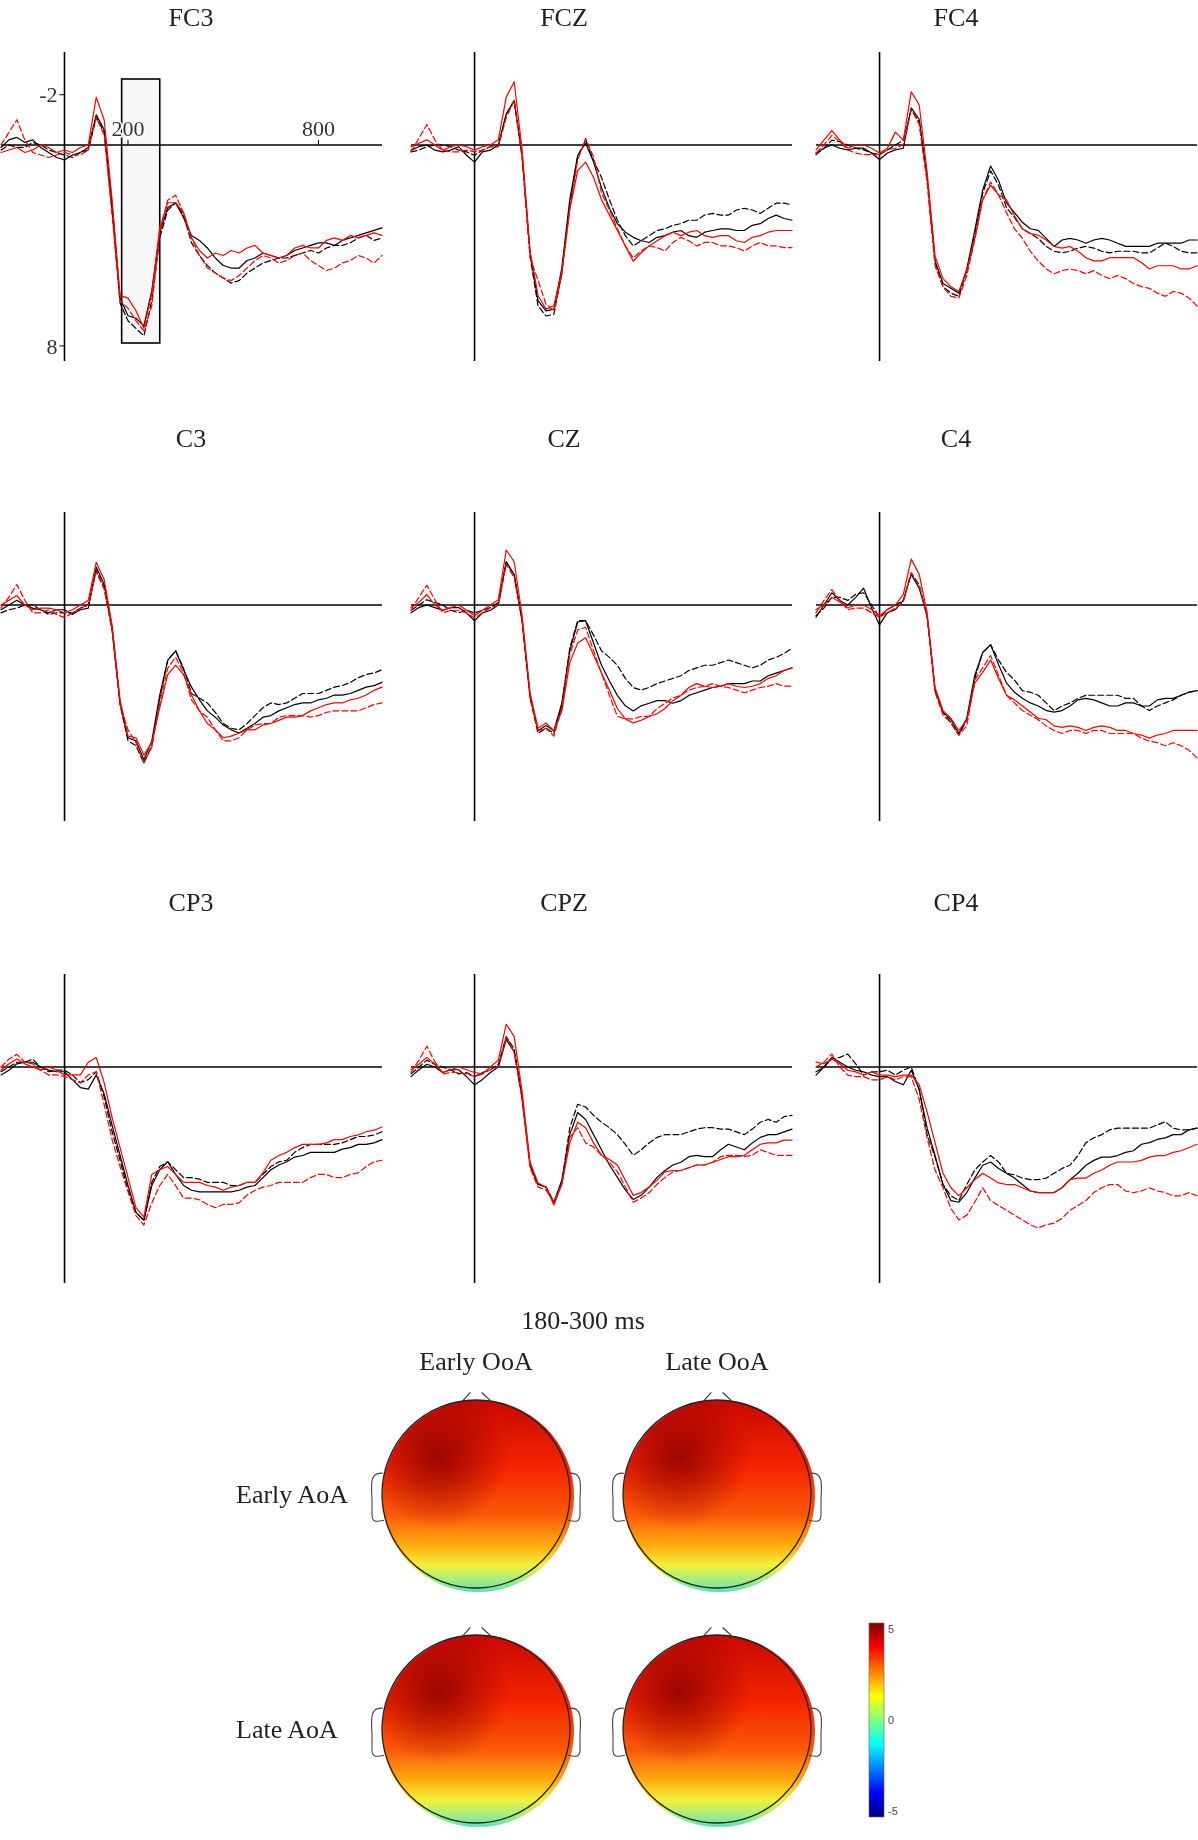 Image resolution: width=1198 pixels, height=1840 pixels. What do you see at coordinates (891, 1719) in the screenshot?
I see `text: 0` at bounding box center [891, 1719].